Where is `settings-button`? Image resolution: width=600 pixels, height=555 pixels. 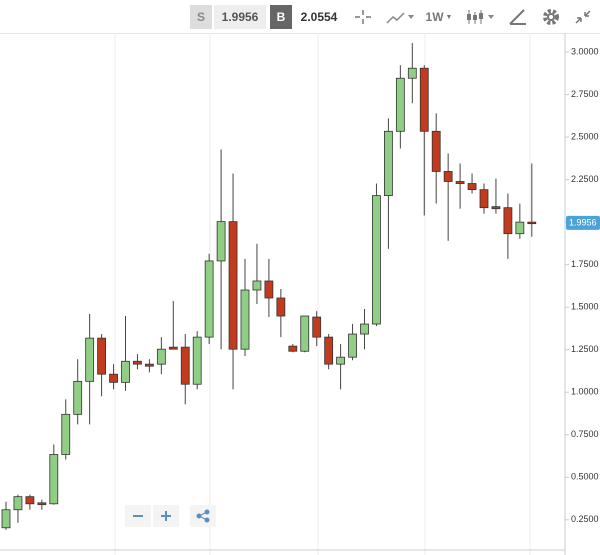 settings-button is located at coordinates (551, 17).